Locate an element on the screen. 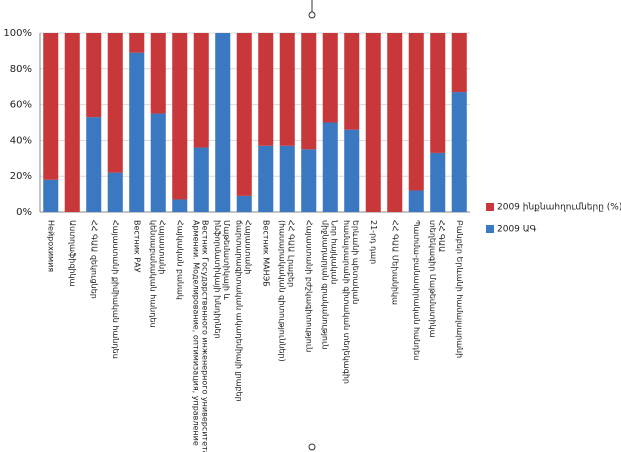 This screenshot has width=621, height=452. x-tick-label: Բանբեր Երևանի համալսարանի is located at coordinates (459, 289).